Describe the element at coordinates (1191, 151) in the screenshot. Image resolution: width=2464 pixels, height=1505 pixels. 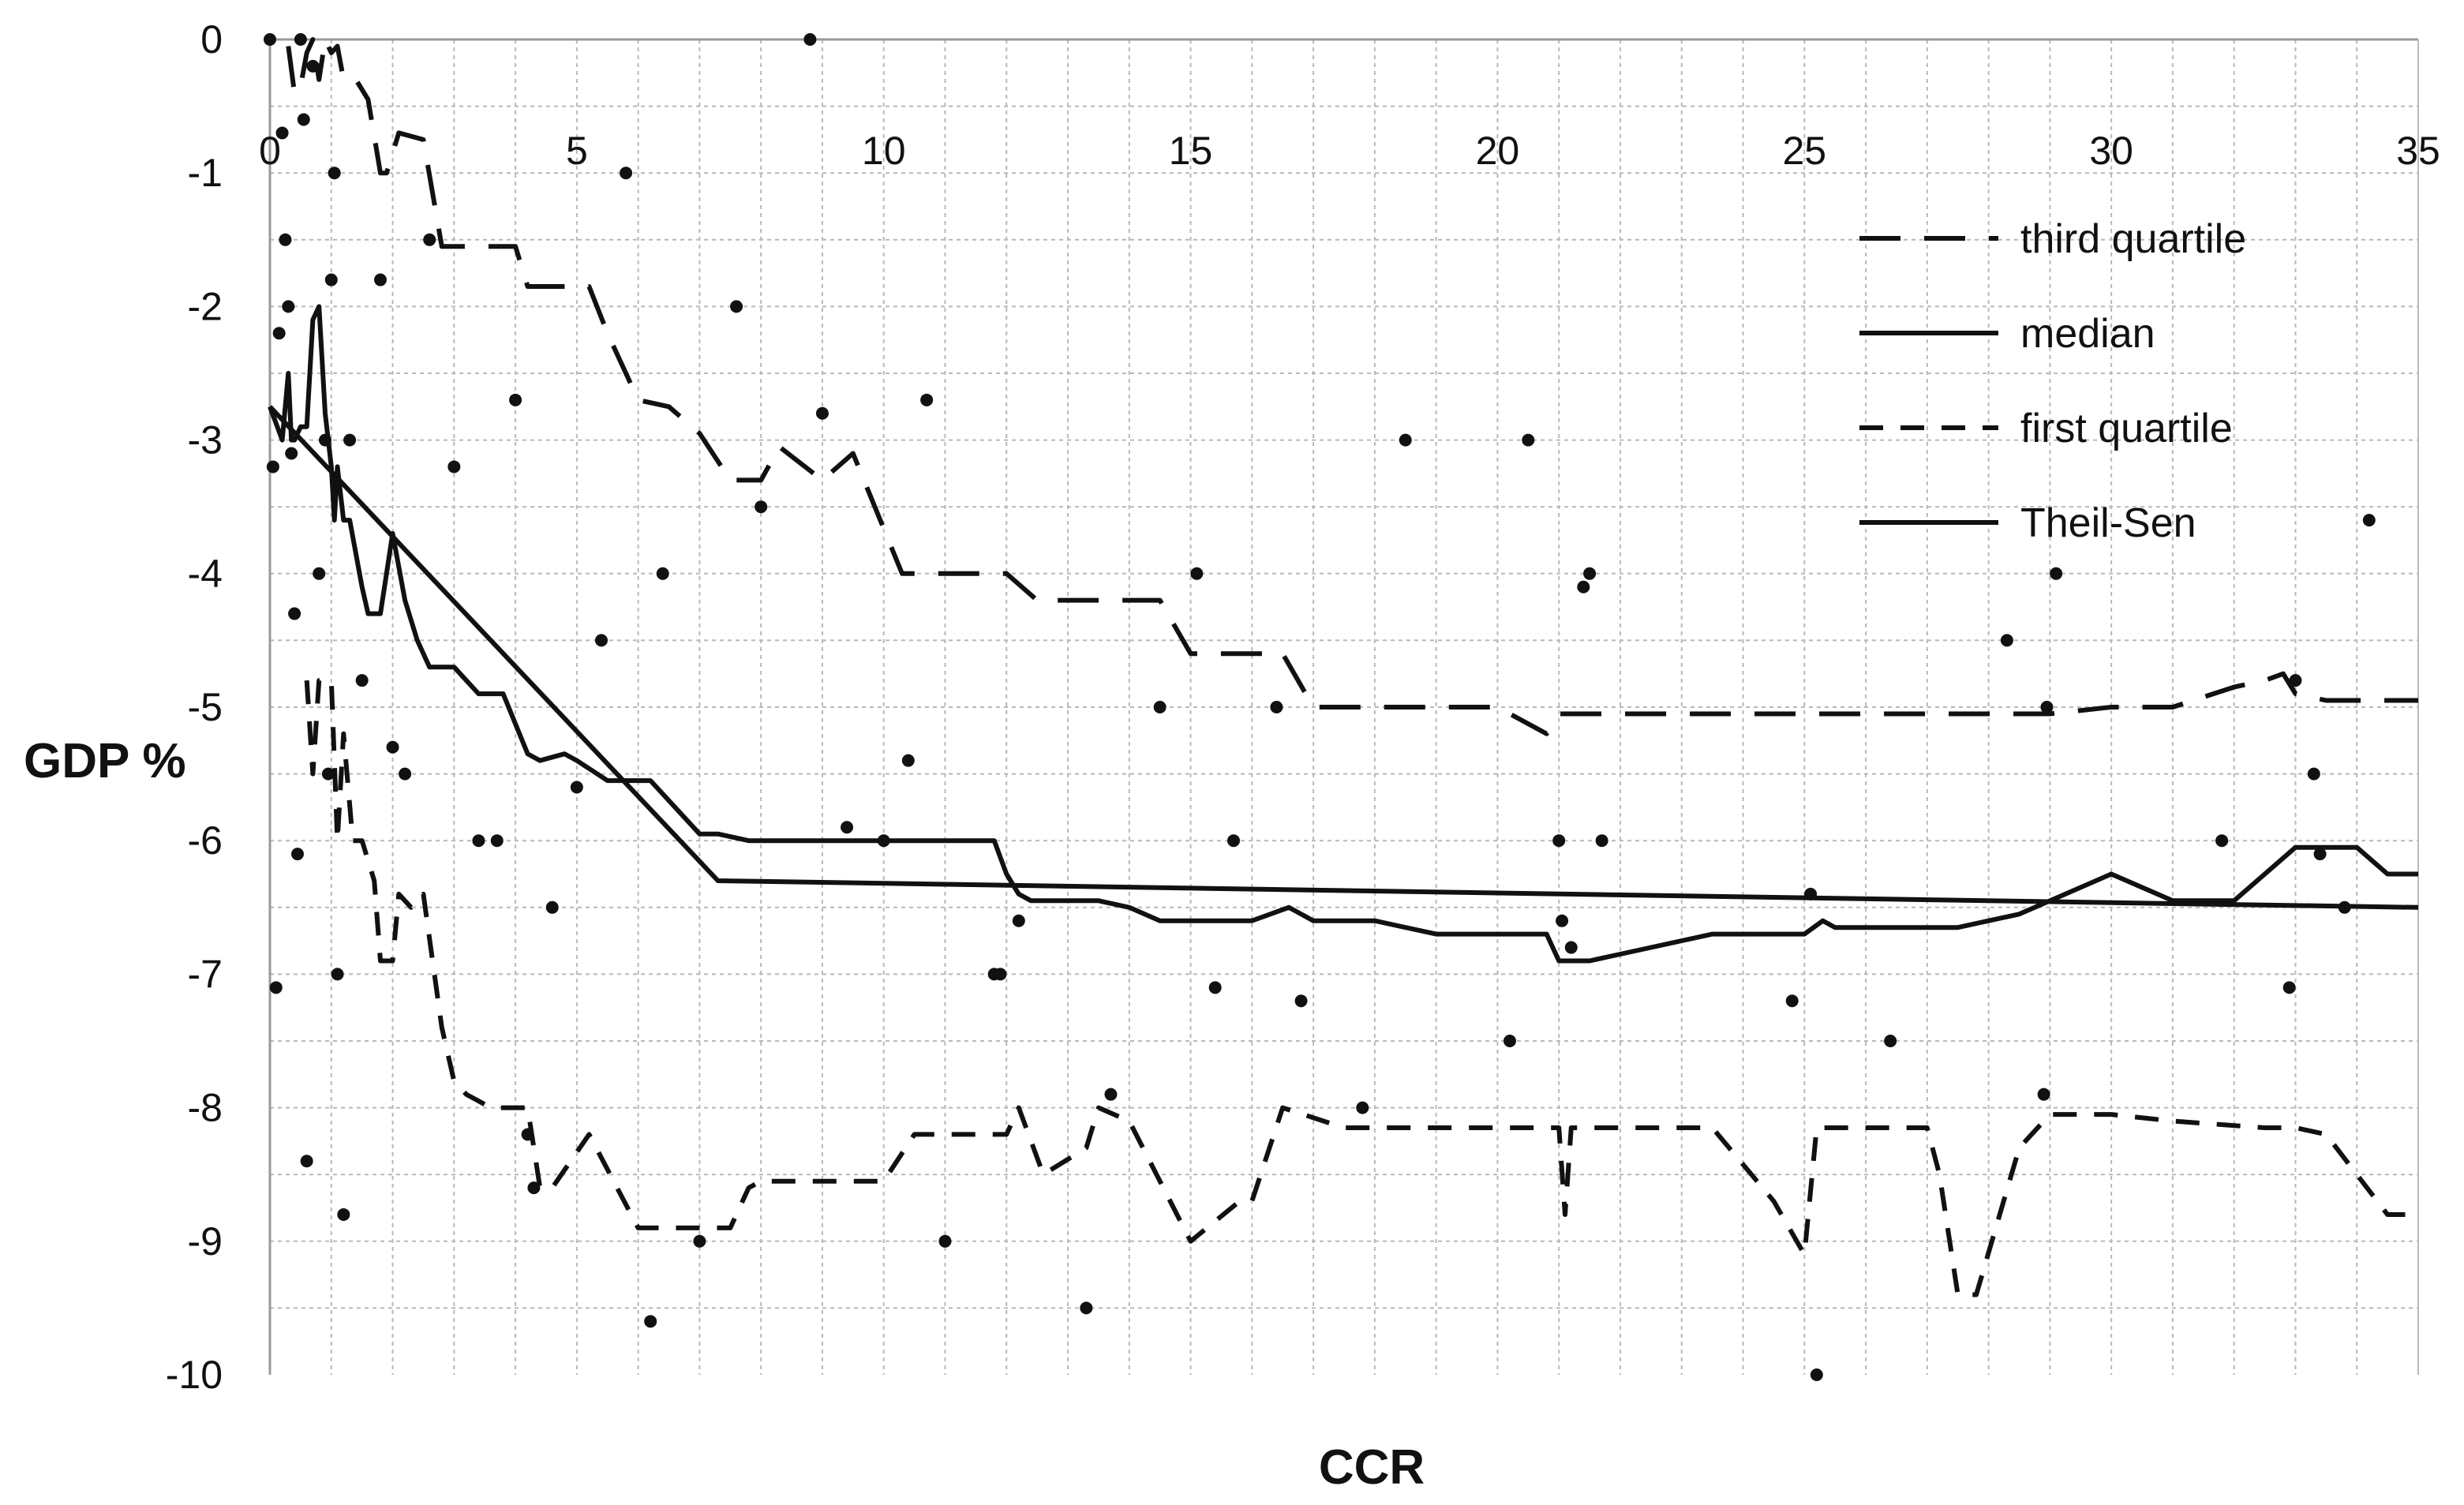
I see `x-tick-label: 15` at that location.